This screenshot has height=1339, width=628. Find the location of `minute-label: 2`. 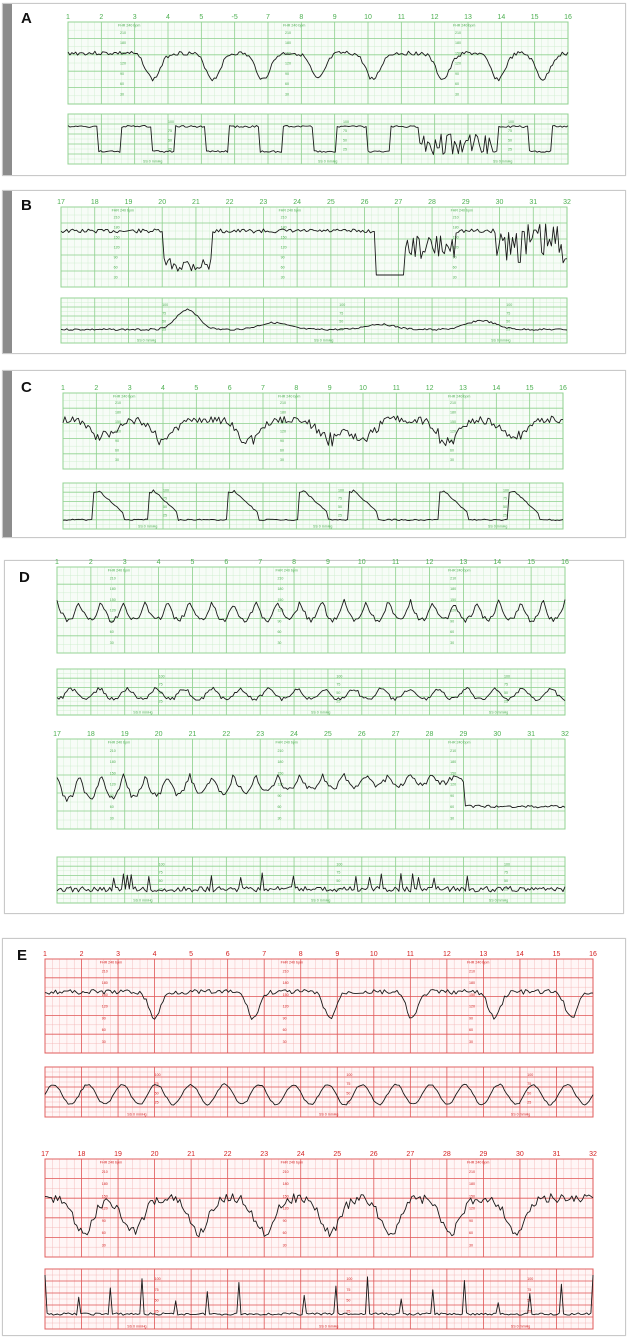

minute-label: 2 is located at coordinates (96, 388).